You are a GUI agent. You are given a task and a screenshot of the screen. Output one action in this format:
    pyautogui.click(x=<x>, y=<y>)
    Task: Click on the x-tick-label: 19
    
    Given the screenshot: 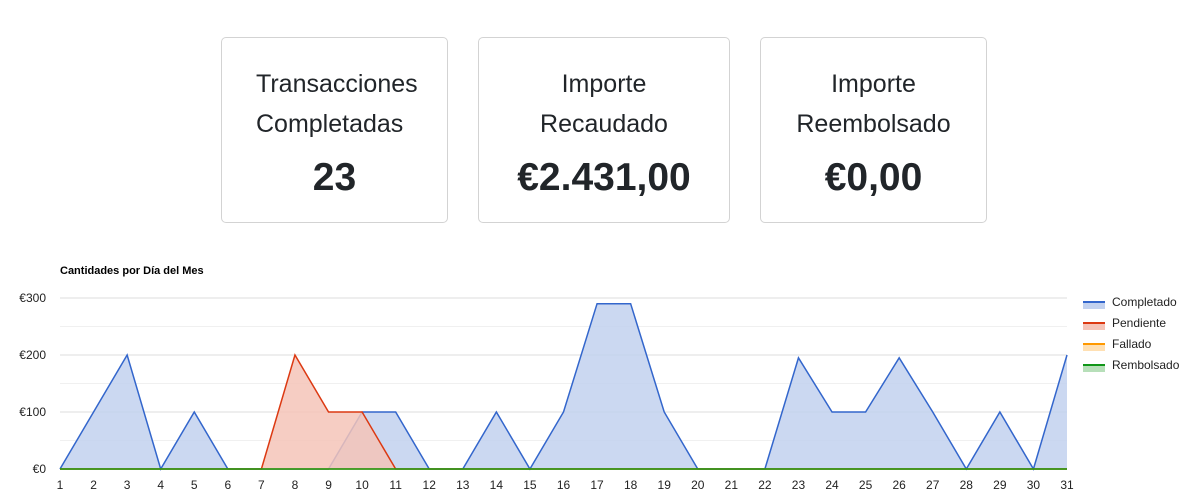 What is the action you would take?
    pyautogui.click(x=665, y=485)
    